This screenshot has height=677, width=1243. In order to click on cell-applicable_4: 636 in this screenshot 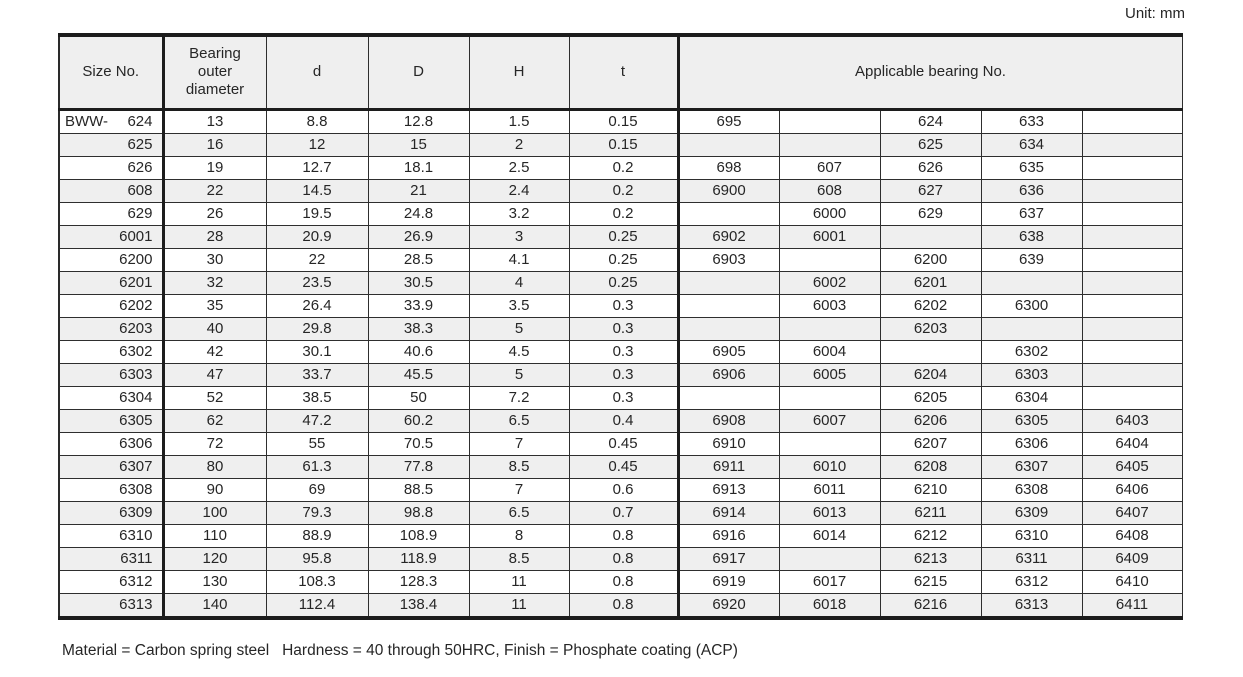, I will do `click(1031, 190)`.